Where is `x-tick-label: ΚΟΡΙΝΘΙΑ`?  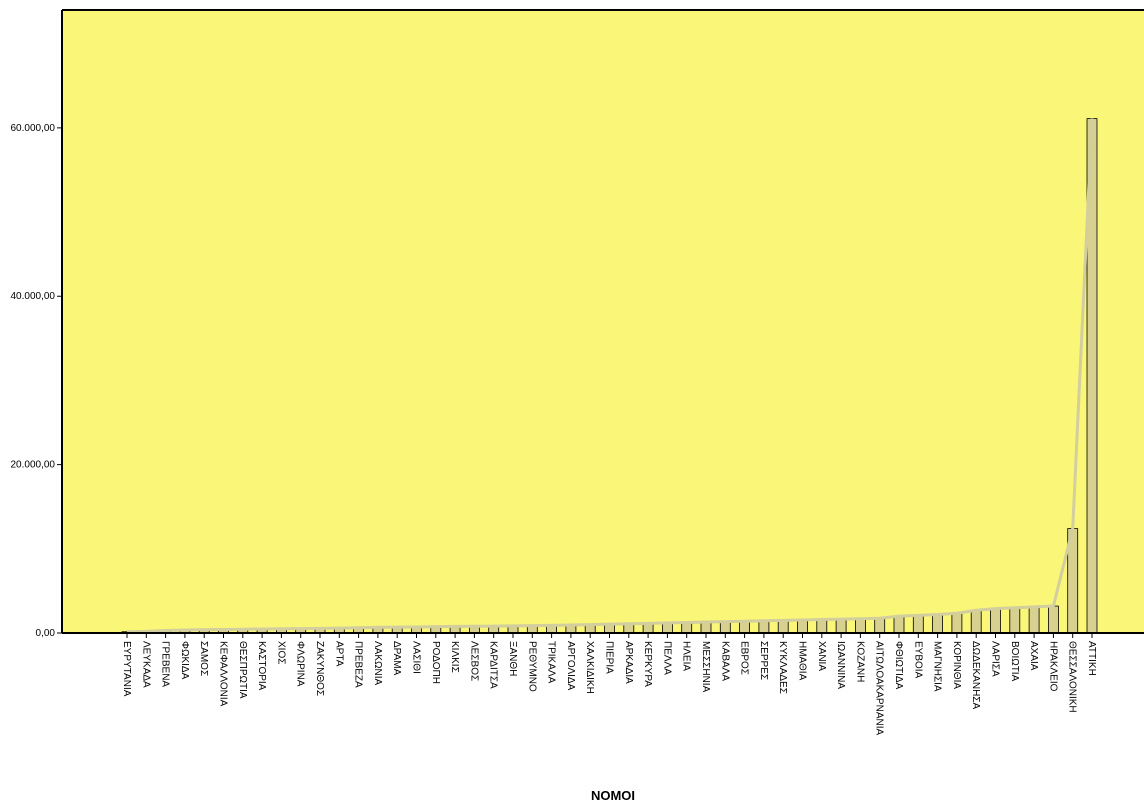
x-tick-label: ΚΟΡΙΝΘΙΑ is located at coordinates (956, 665).